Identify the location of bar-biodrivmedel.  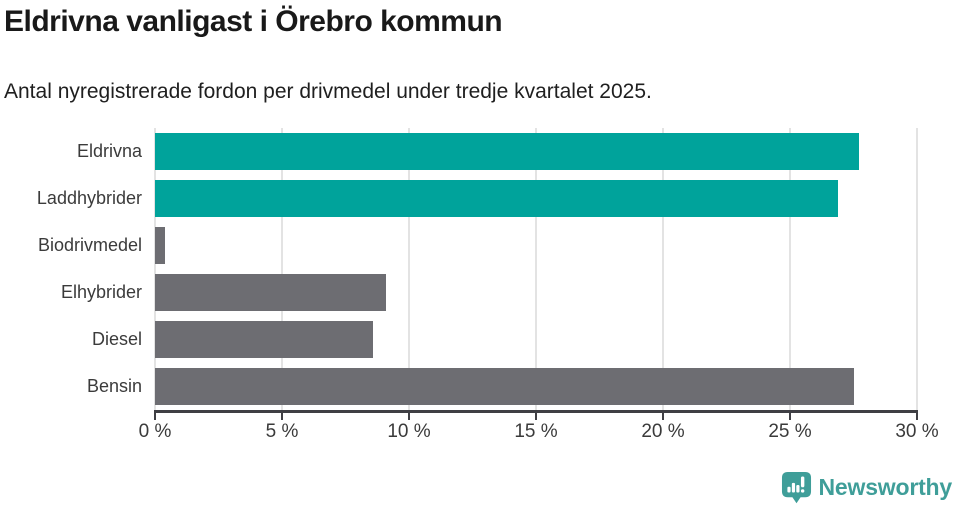
(160, 245).